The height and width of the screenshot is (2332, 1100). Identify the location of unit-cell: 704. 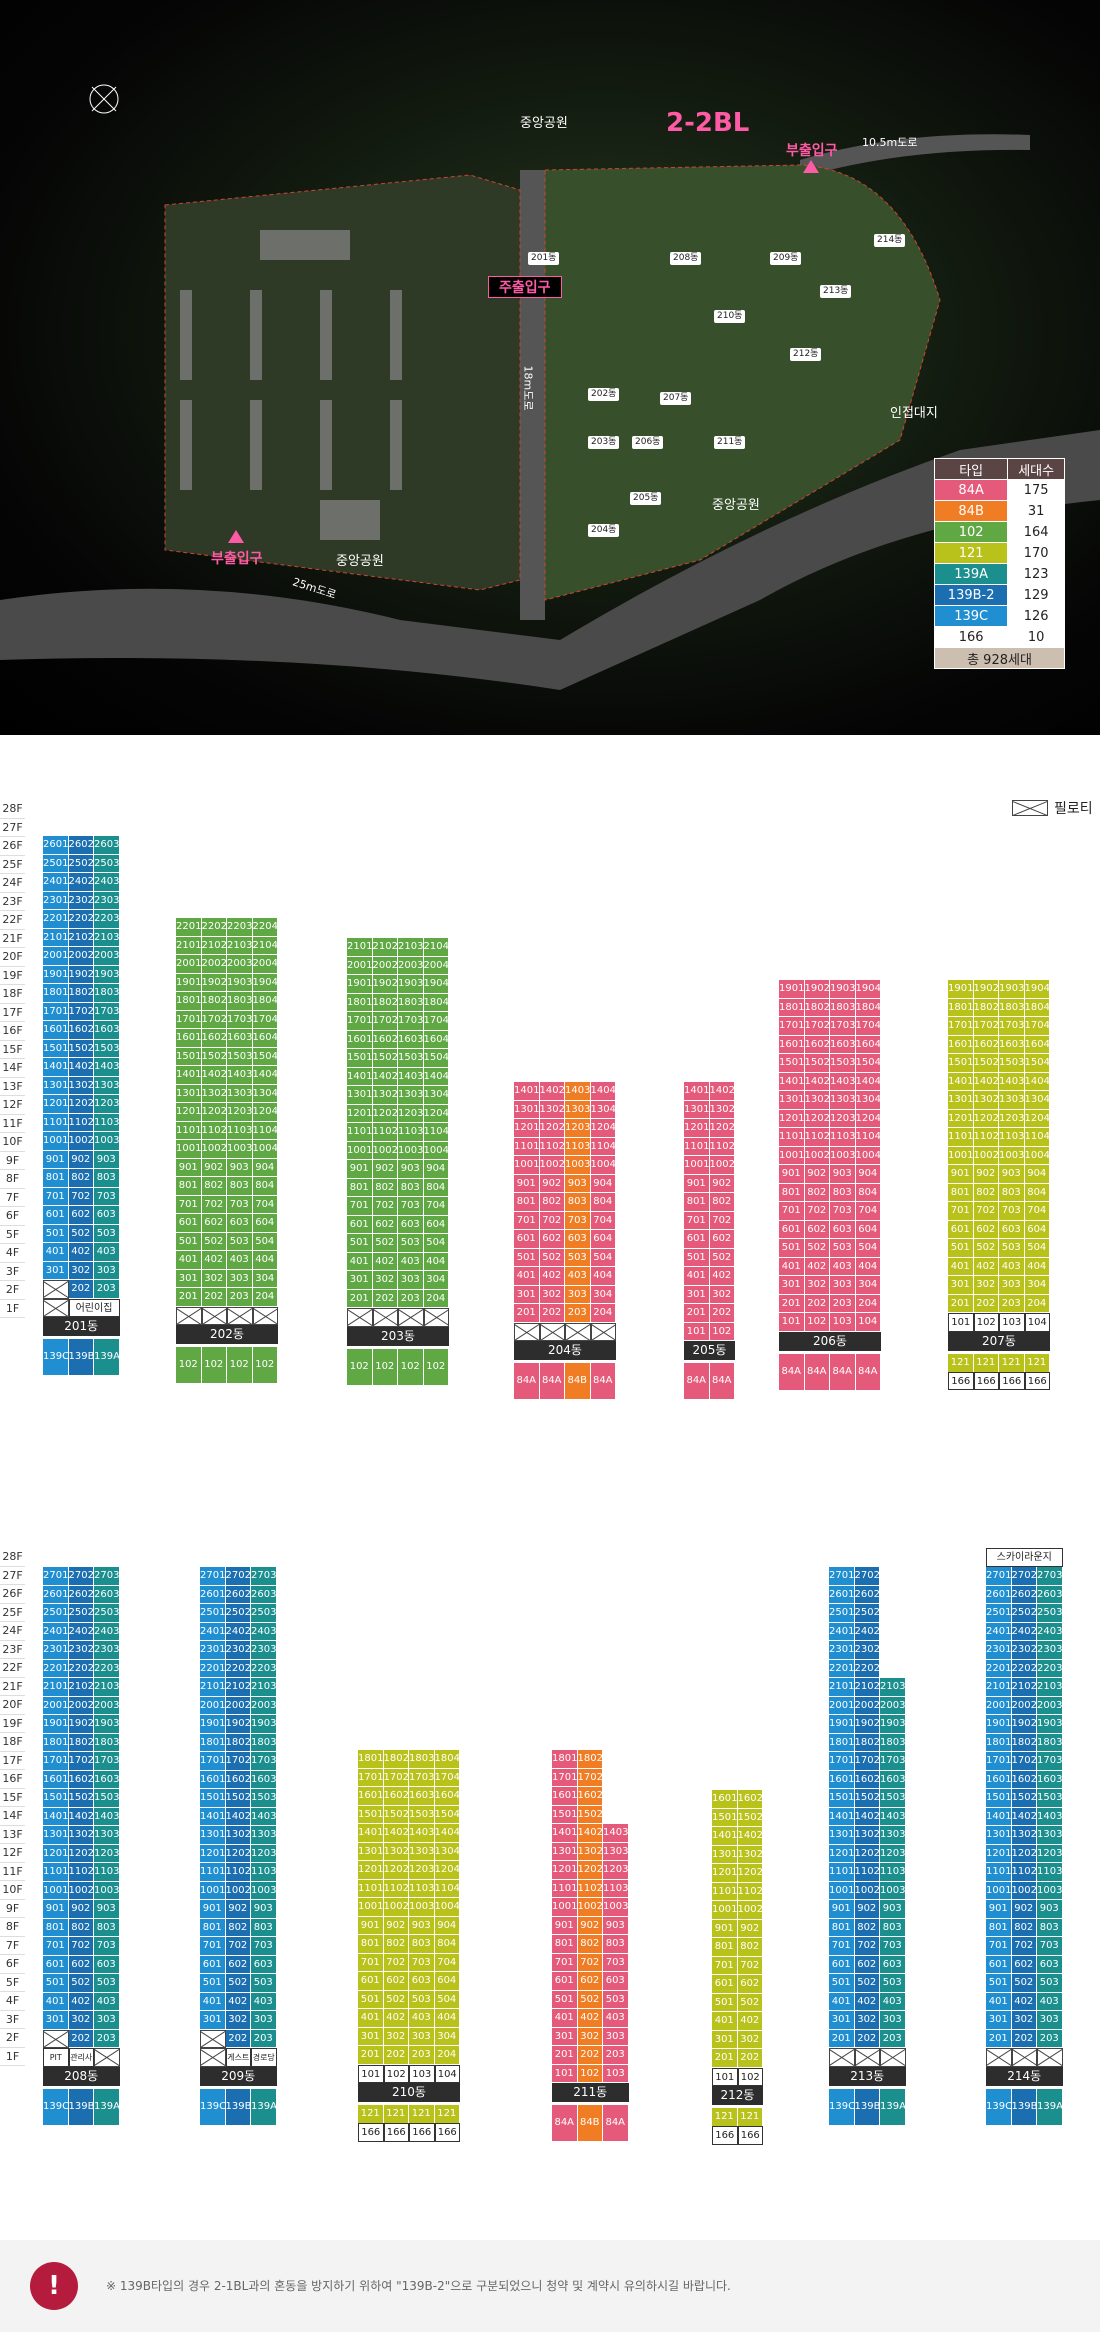
(436, 1206).